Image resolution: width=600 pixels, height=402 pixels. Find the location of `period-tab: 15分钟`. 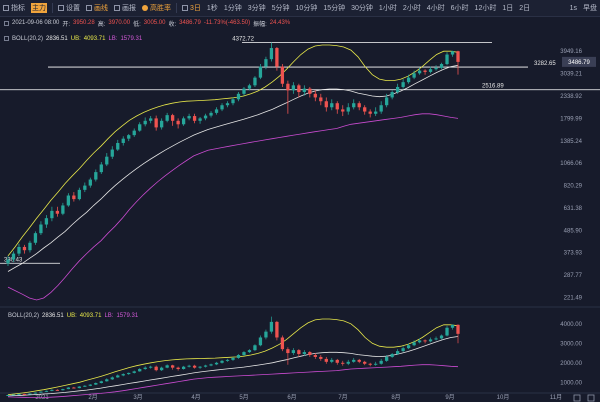

period-tab: 15分钟 is located at coordinates (334, 8).